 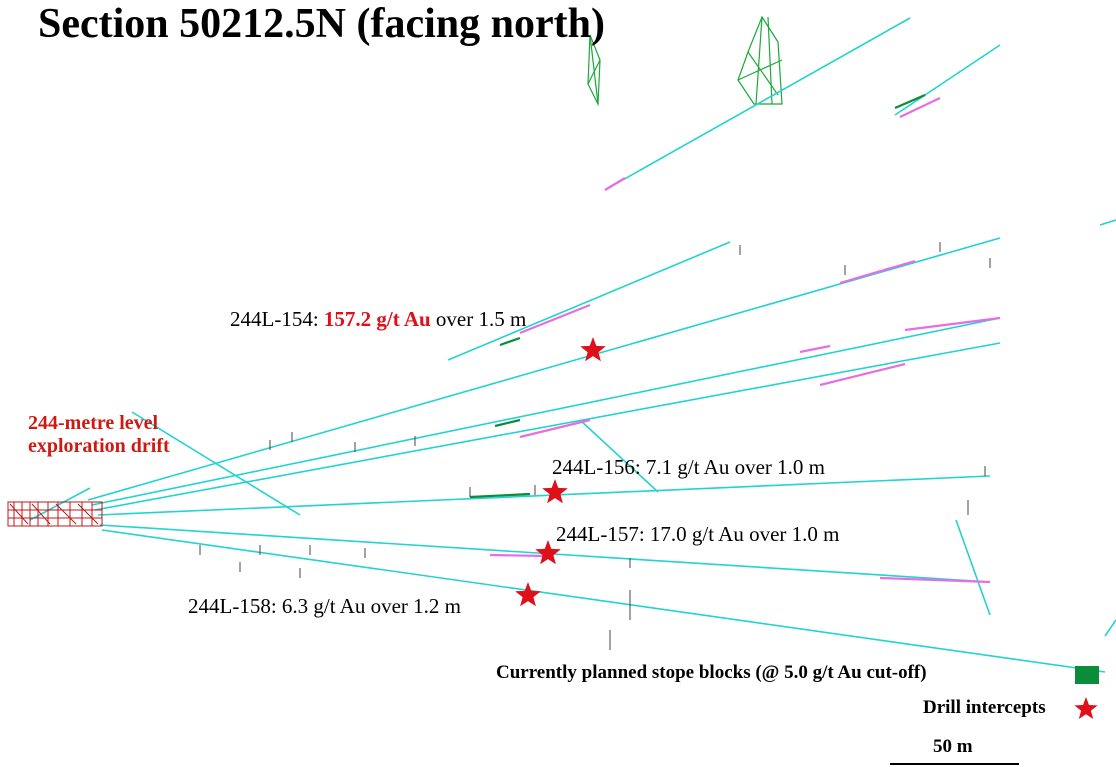 I want to click on section-title: Section 50212.5N (facing north), so click(x=321, y=24).